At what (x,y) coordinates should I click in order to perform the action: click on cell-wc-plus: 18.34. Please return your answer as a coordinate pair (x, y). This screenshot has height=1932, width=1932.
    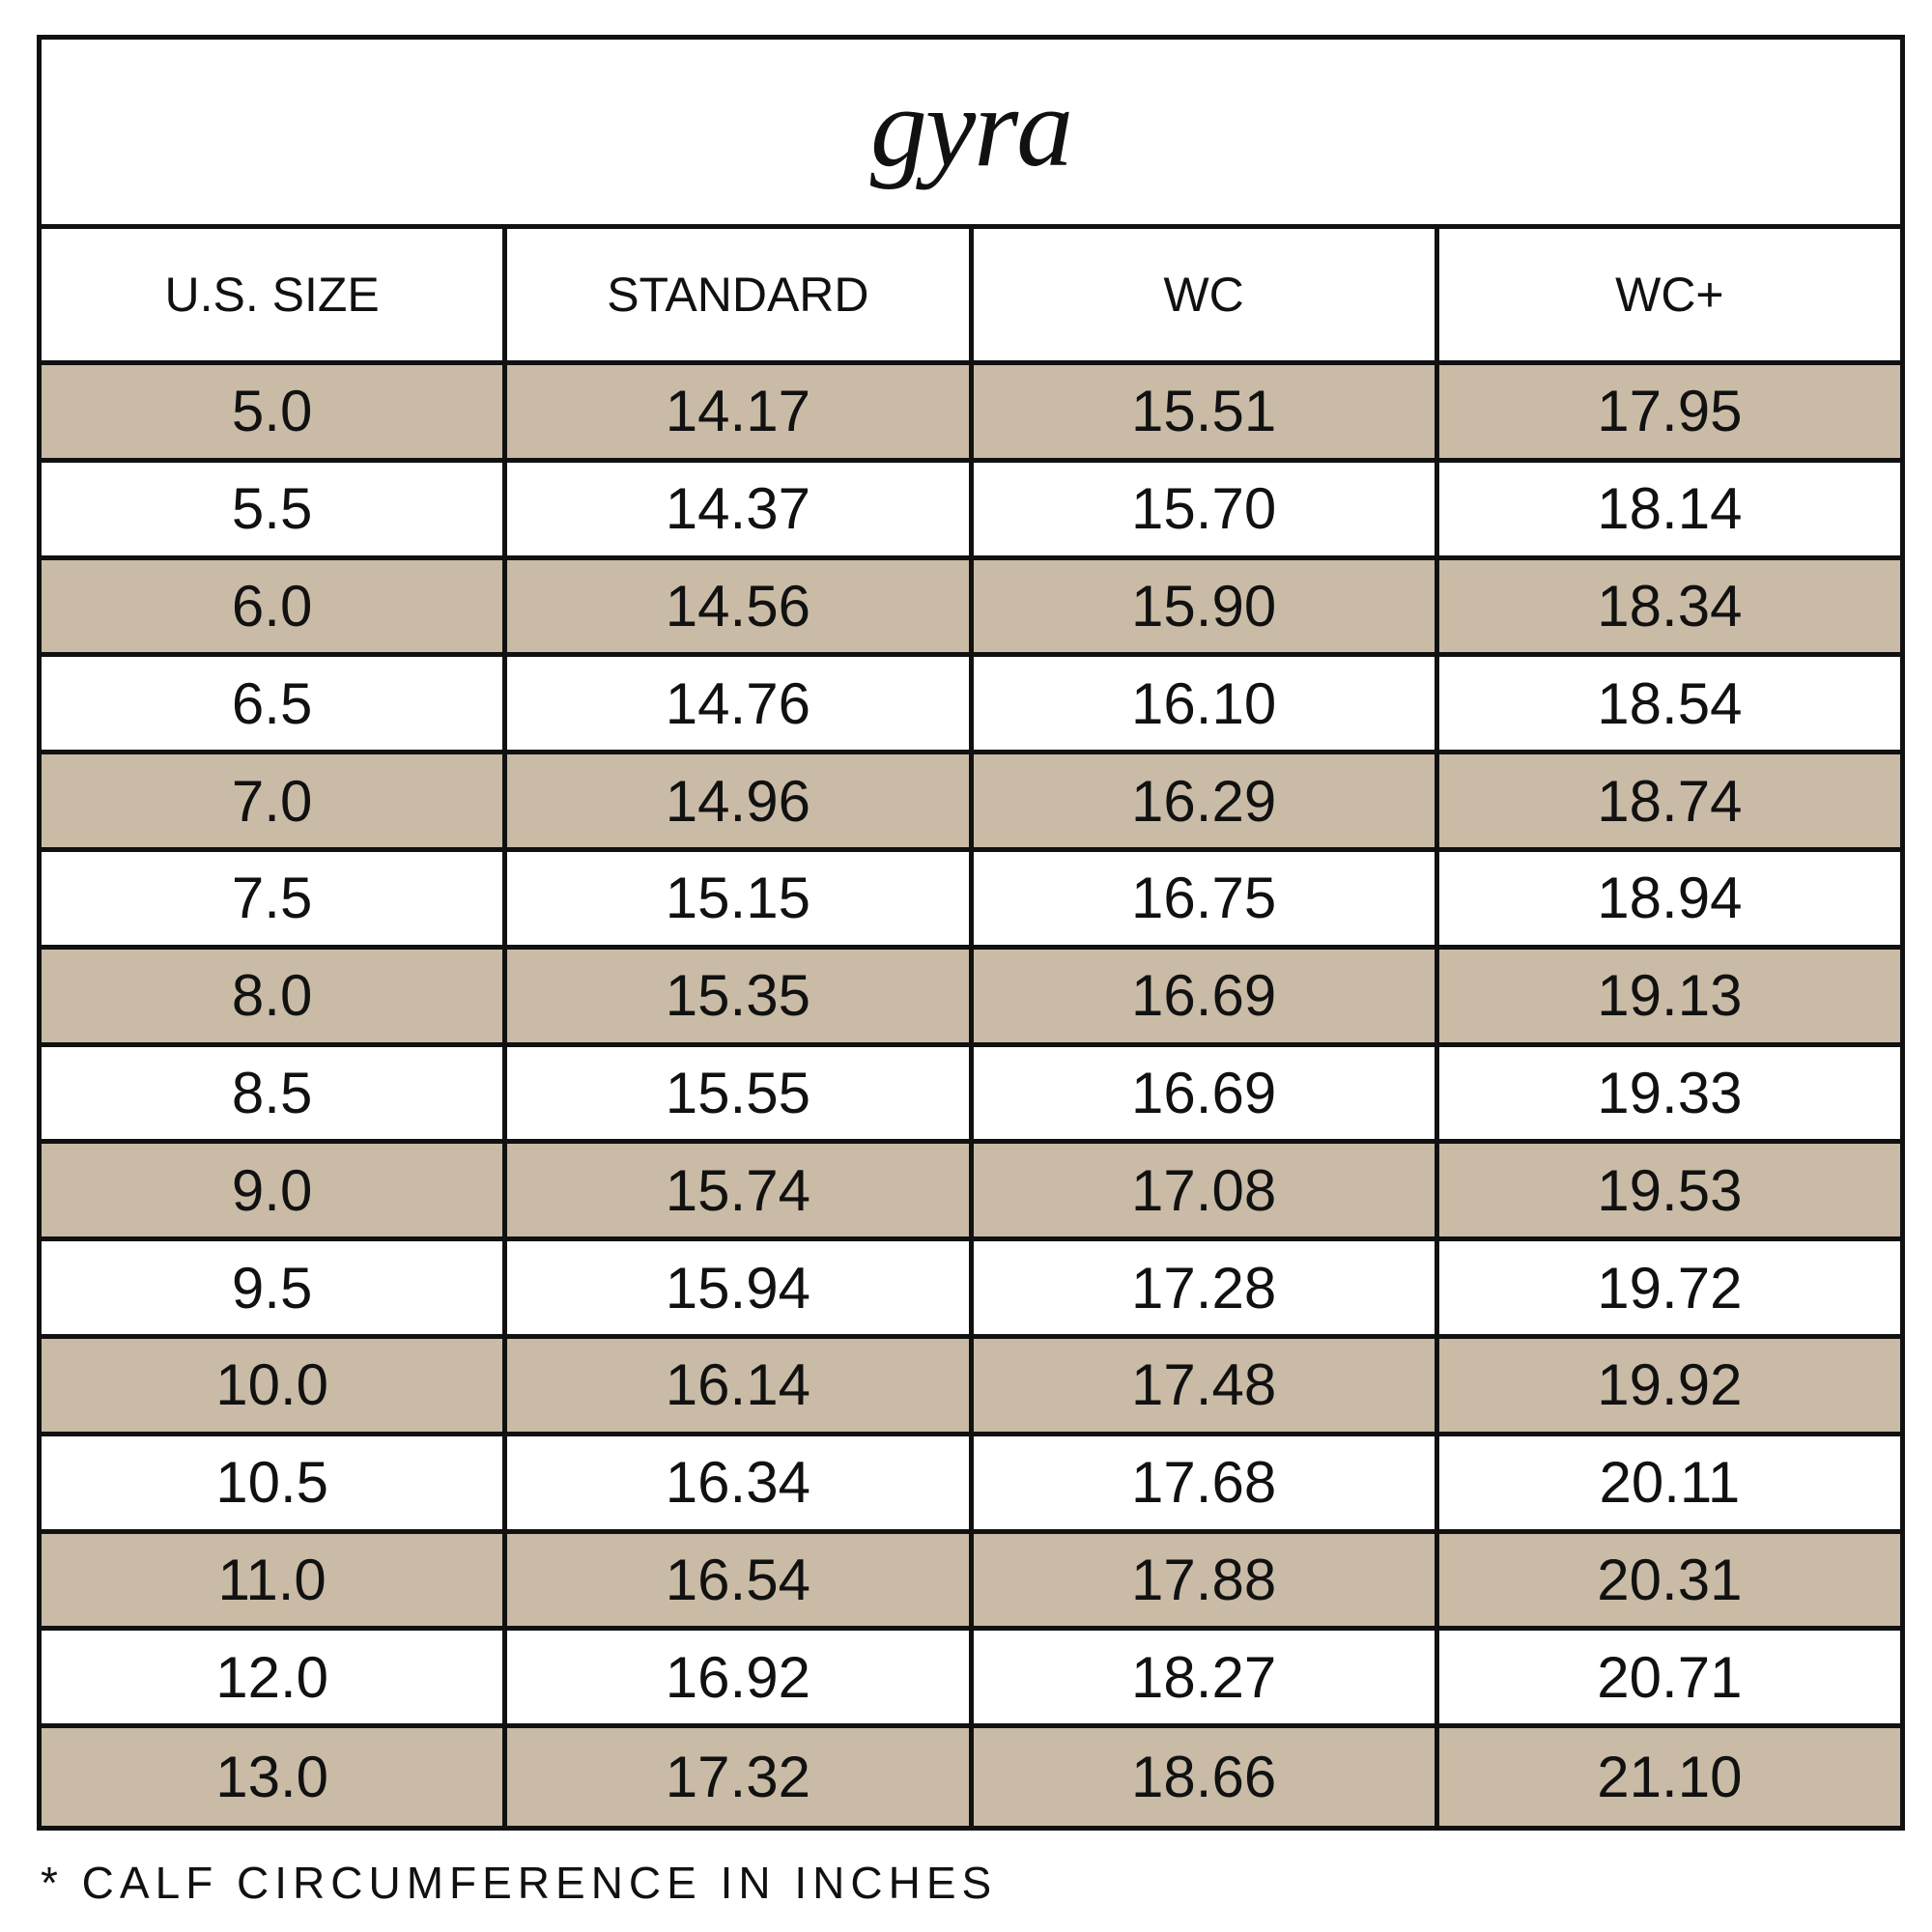
    Looking at the image, I should click on (1669, 606).